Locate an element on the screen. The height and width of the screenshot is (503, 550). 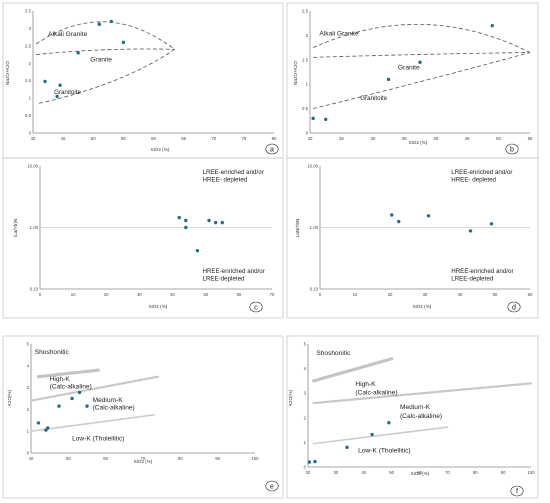
panel-badge-label: e is located at coordinates (272, 487).